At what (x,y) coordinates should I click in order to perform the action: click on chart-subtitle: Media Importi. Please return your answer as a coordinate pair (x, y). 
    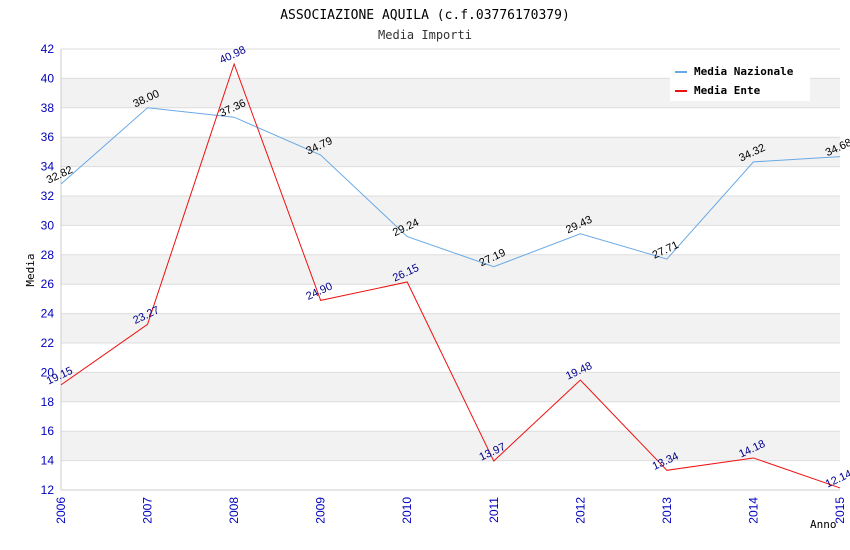
    Looking at the image, I should click on (425, 35).